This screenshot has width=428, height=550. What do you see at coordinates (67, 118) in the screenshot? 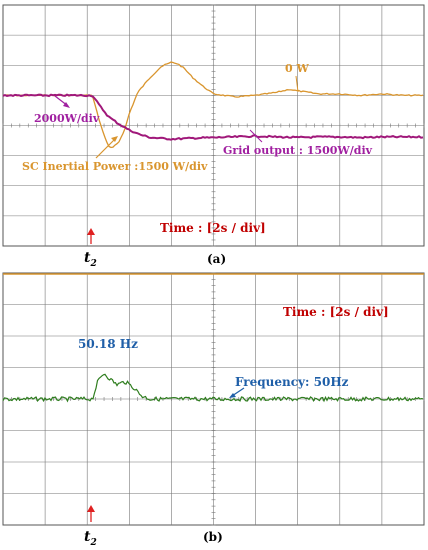
I see `annotation-2000w-div: 2000W/div` at bounding box center [67, 118].